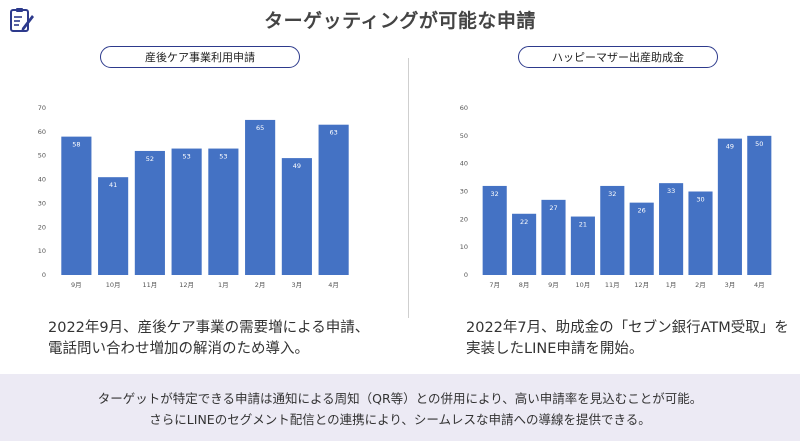 Image resolution: width=800 pixels, height=441 pixels. I want to click on left-chart-data-label: 52, so click(150, 159).